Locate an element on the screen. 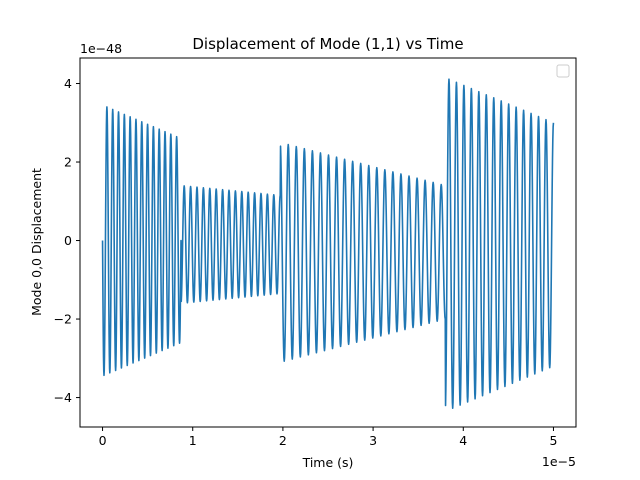 This screenshot has width=640, height=480. y-axis: −4 −2 0 2 4 is located at coordinates (67, 240).